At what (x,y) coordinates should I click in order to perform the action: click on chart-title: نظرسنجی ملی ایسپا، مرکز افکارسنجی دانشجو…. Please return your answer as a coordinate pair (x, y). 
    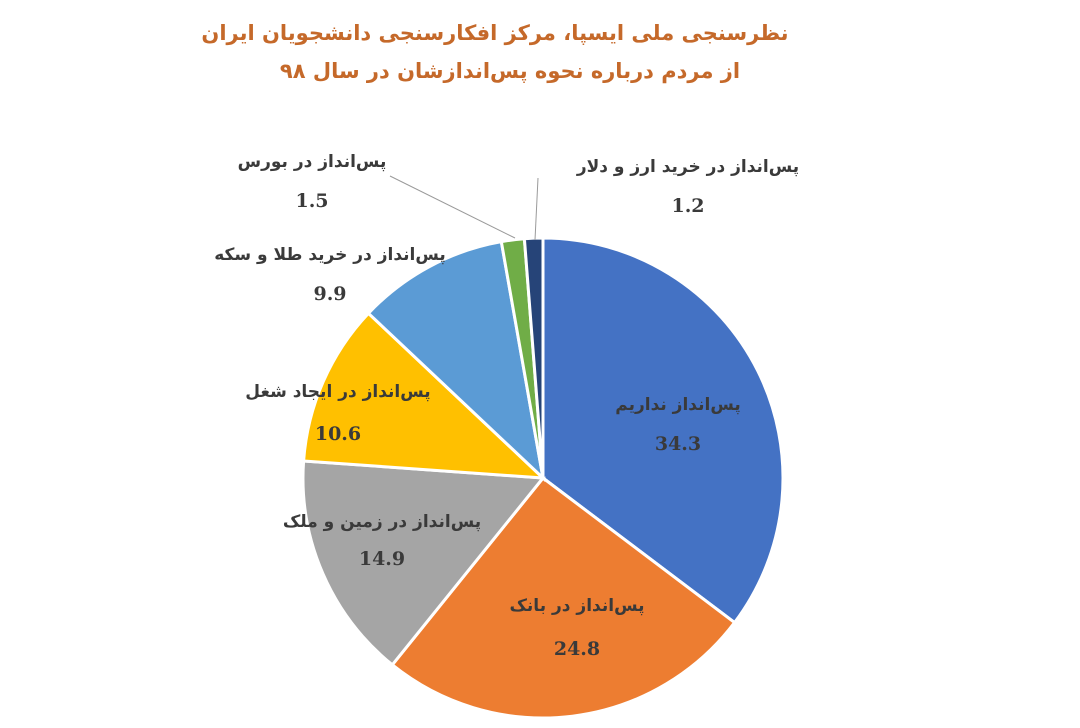
    Looking at the image, I should click on (540, 52).